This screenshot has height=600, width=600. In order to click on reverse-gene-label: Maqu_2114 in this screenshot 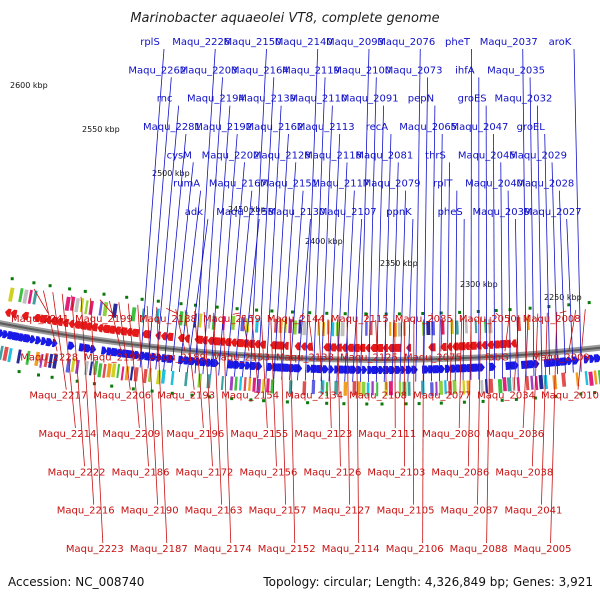, I will do `click(351, 549)`.